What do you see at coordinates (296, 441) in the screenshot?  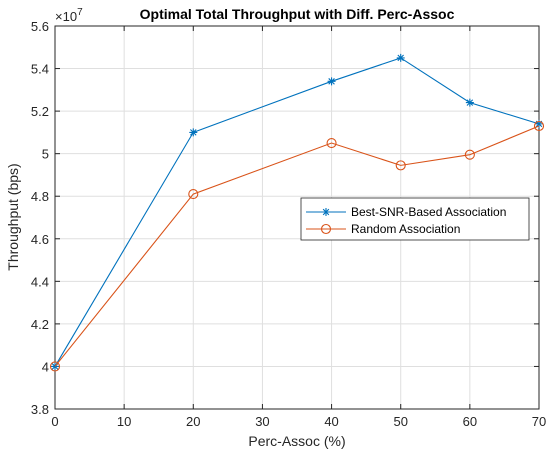 I see `x-axis-label: Perc-Assoc (%)` at bounding box center [296, 441].